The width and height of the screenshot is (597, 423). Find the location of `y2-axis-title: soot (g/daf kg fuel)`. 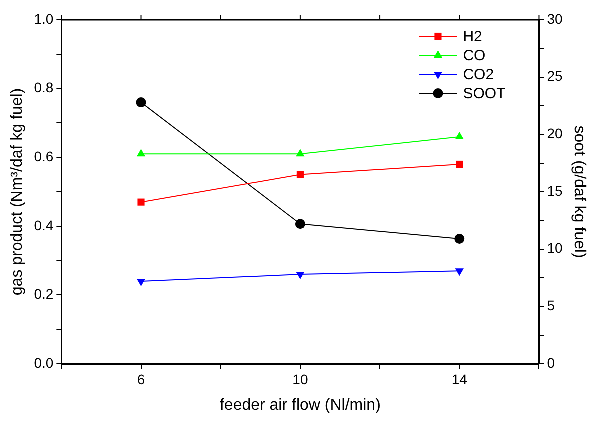

y2-axis-title: soot (g/daf kg fuel) is located at coordinates (579, 192).